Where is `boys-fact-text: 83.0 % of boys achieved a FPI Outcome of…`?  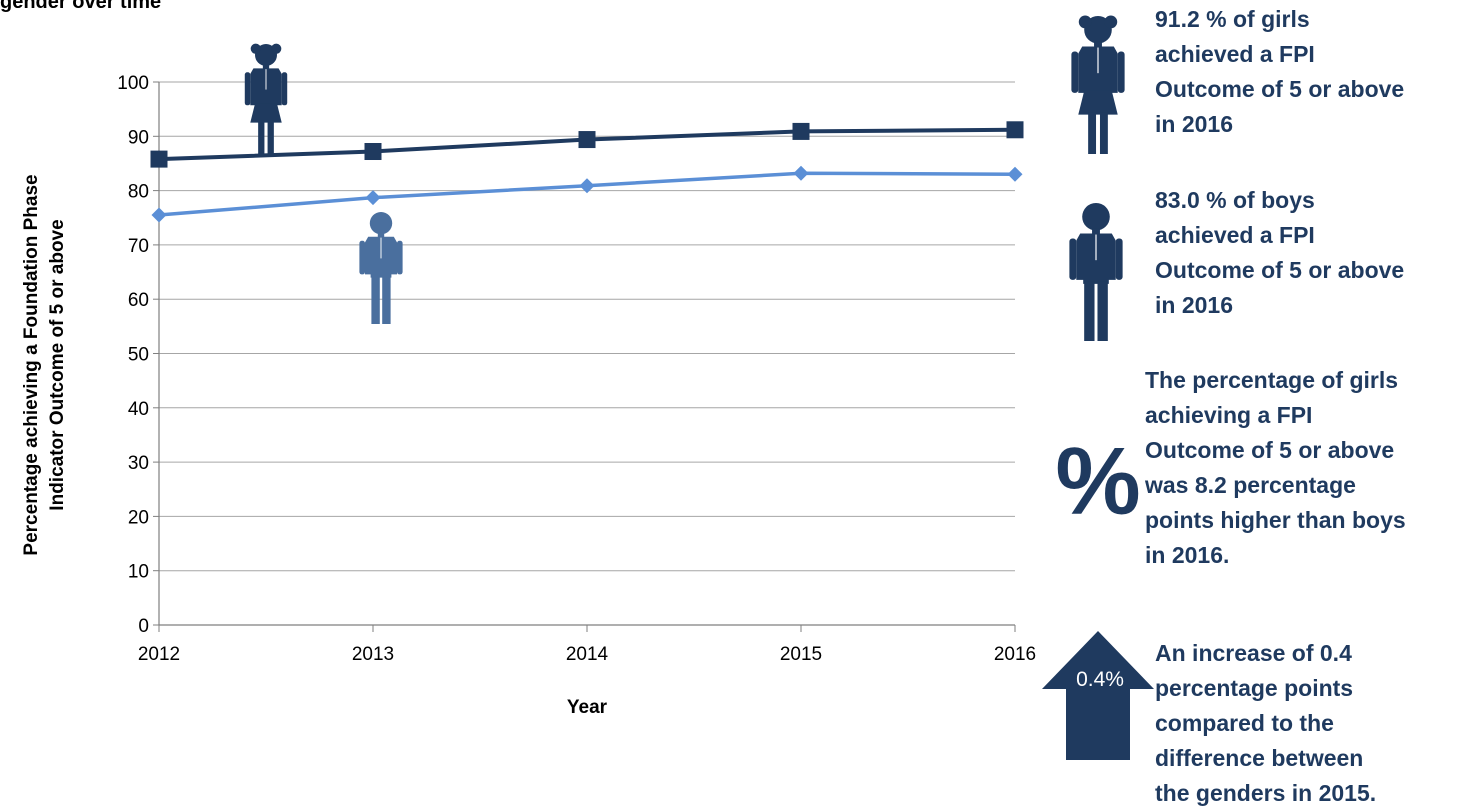 boys-fact-text: 83.0 % of boys achieved a FPI Outcome of… is located at coordinates (1280, 252).